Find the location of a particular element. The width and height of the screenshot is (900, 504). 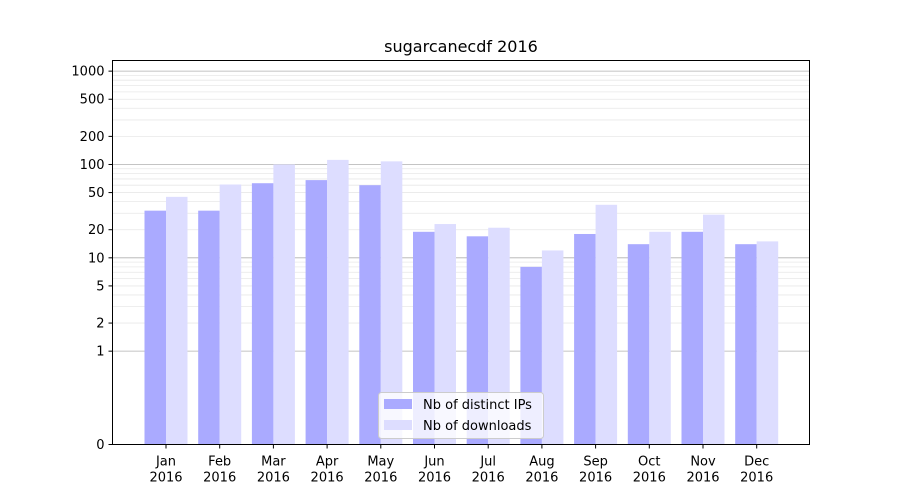

y-tick-label: 1 is located at coordinates (100, 352).